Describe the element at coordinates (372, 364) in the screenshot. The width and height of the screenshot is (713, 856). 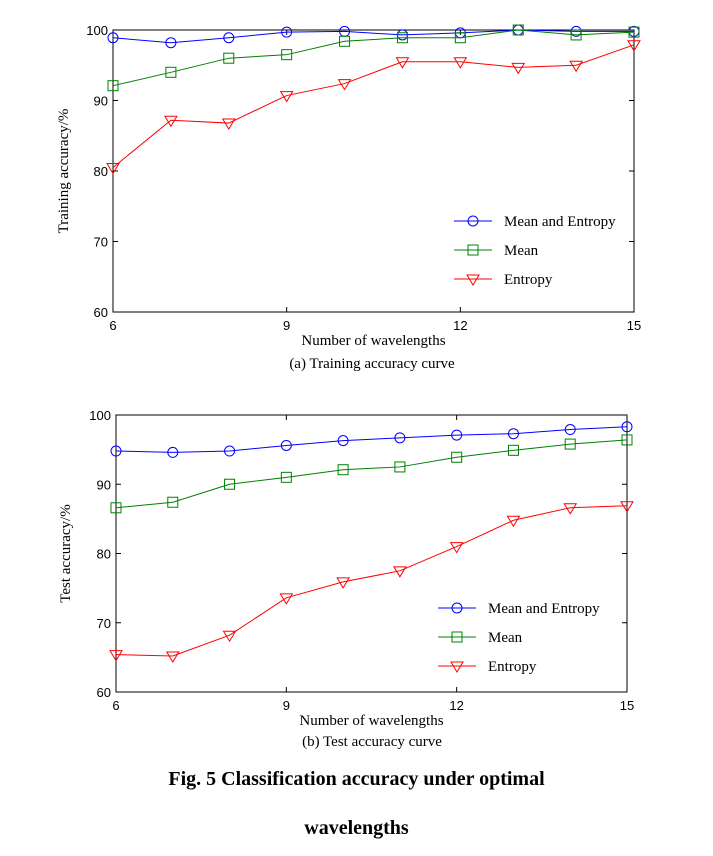
I see `chart-subtitle: (a) Training accuracy curve` at that location.